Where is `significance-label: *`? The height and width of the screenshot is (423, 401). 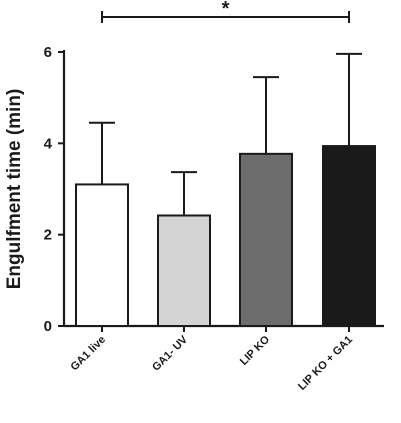
significance-label: * is located at coordinates (226, 10).